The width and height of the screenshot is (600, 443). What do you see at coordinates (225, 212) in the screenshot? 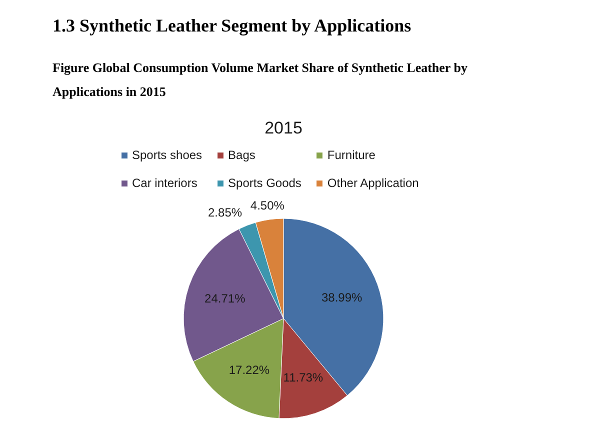
I see `data-label: 2.85%` at bounding box center [225, 212].